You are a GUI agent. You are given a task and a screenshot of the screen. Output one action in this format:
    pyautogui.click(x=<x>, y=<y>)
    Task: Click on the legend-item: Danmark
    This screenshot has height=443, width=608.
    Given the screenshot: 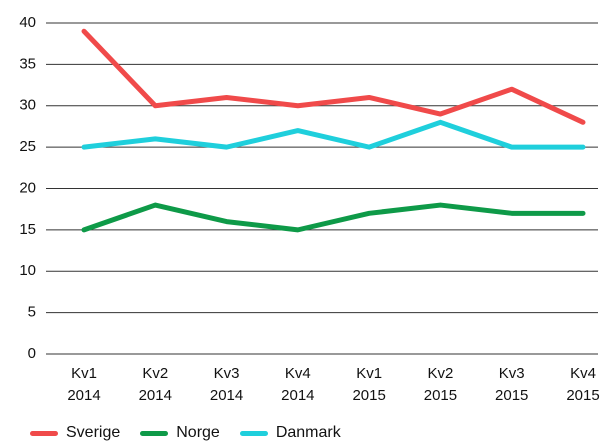 What is the action you would take?
    pyautogui.click(x=290, y=433)
    